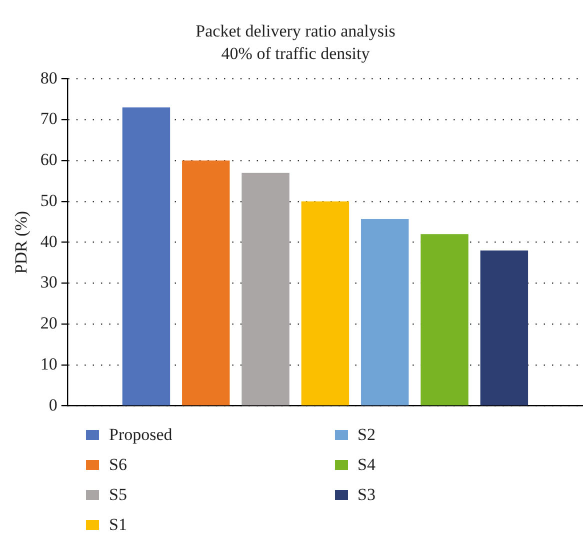 Image resolution: width=583 pixels, height=544 pixels. What do you see at coordinates (118, 465) in the screenshot?
I see `legend-label: S6` at bounding box center [118, 465].